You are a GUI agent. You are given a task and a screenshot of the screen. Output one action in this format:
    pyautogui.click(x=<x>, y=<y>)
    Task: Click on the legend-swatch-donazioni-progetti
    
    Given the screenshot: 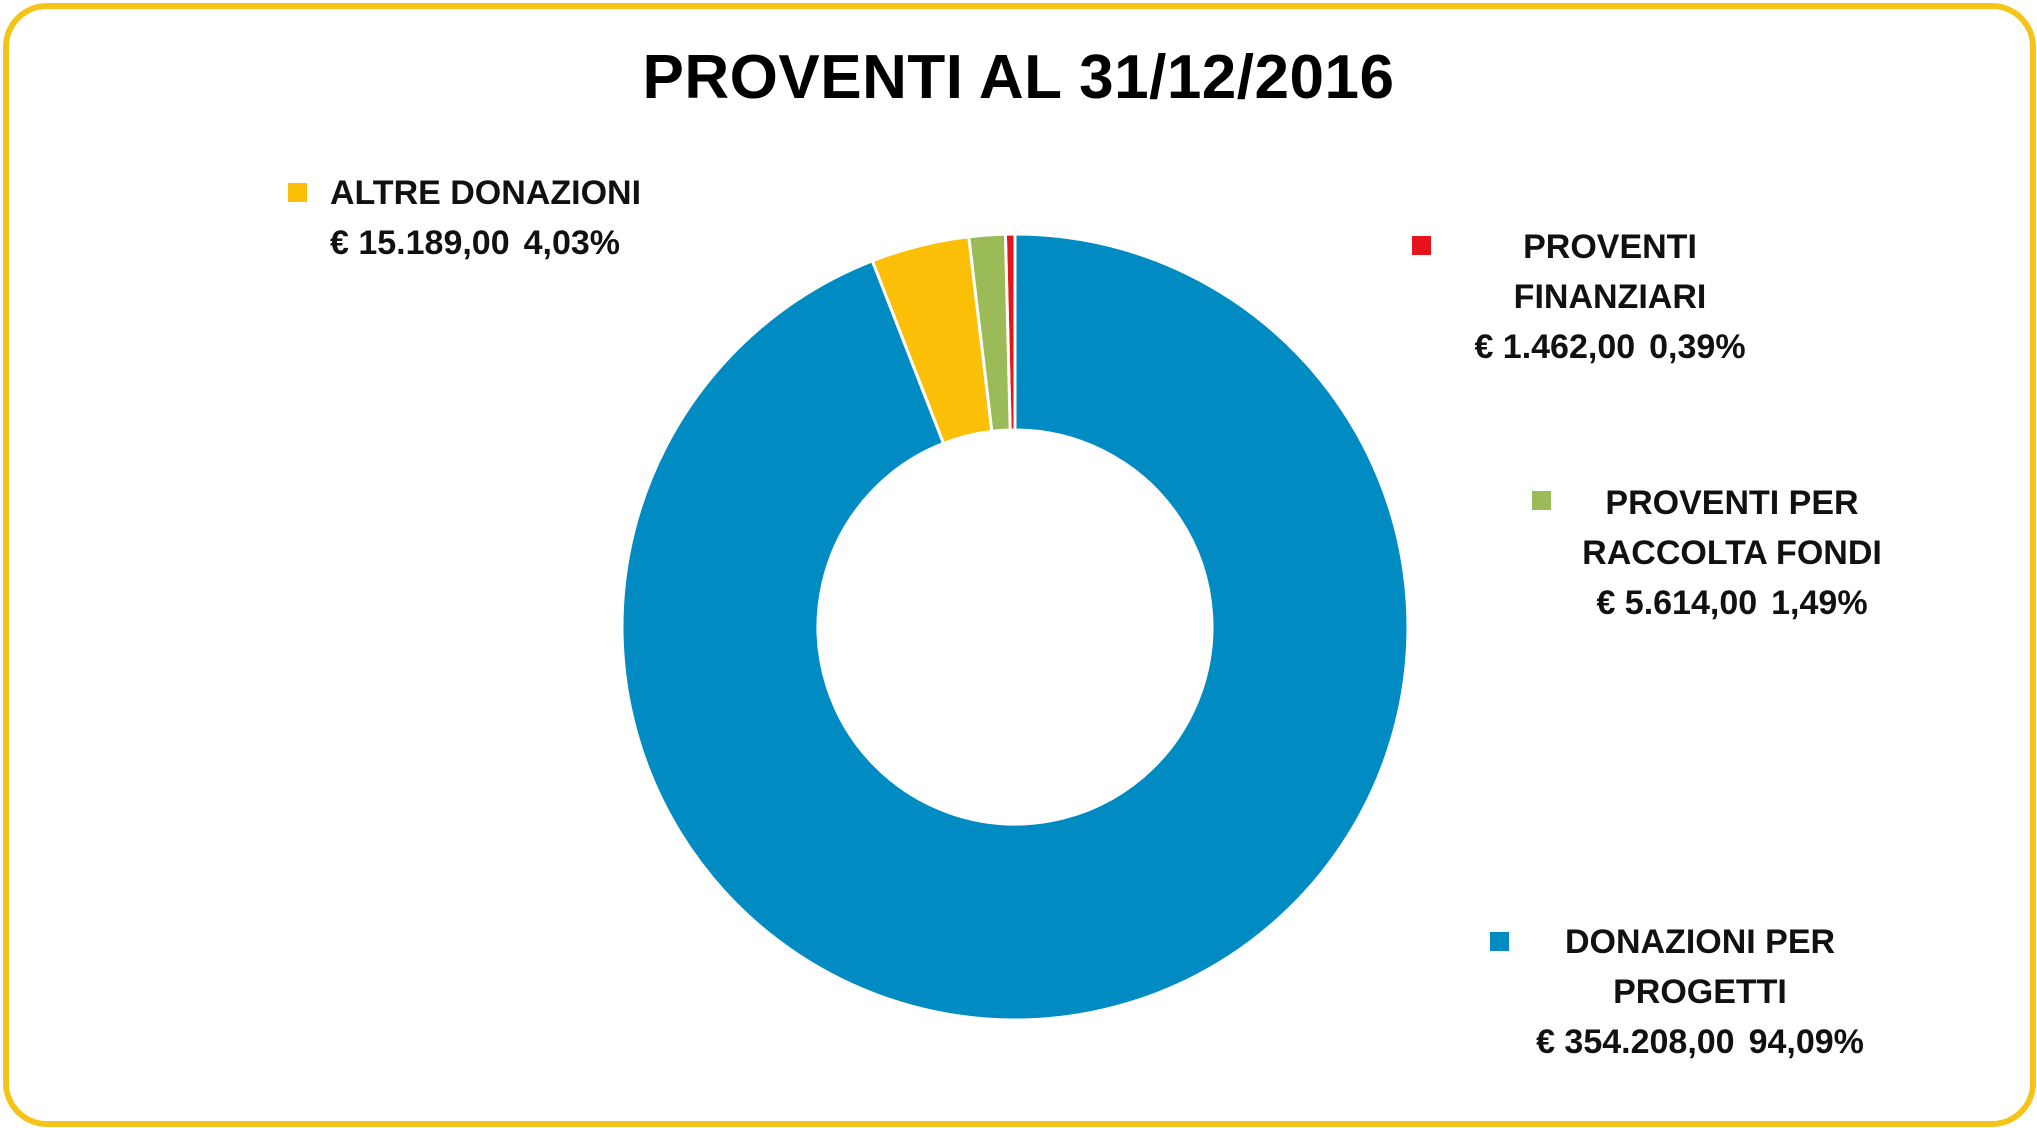 What is the action you would take?
    pyautogui.click(x=1499, y=941)
    